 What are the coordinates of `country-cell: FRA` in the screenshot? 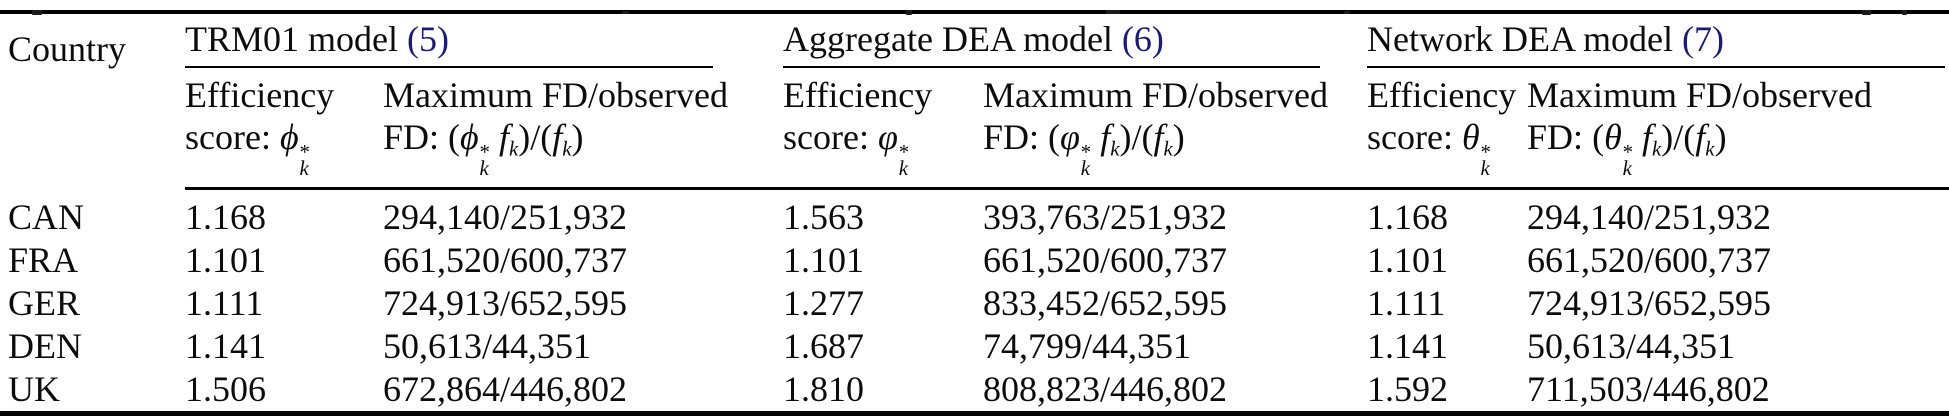 It's located at (43, 259).